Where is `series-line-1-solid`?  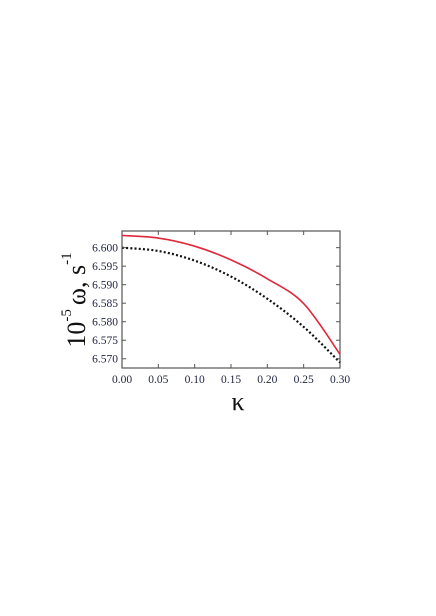
series-line-1-solid is located at coordinates (231, 294).